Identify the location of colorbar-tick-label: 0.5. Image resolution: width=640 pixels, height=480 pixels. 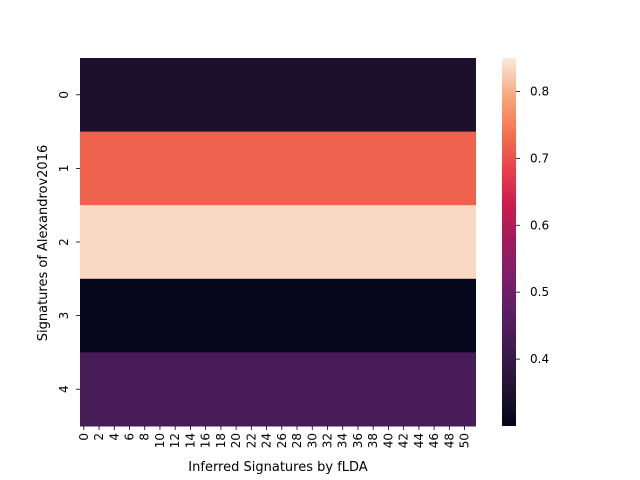
(539, 292).